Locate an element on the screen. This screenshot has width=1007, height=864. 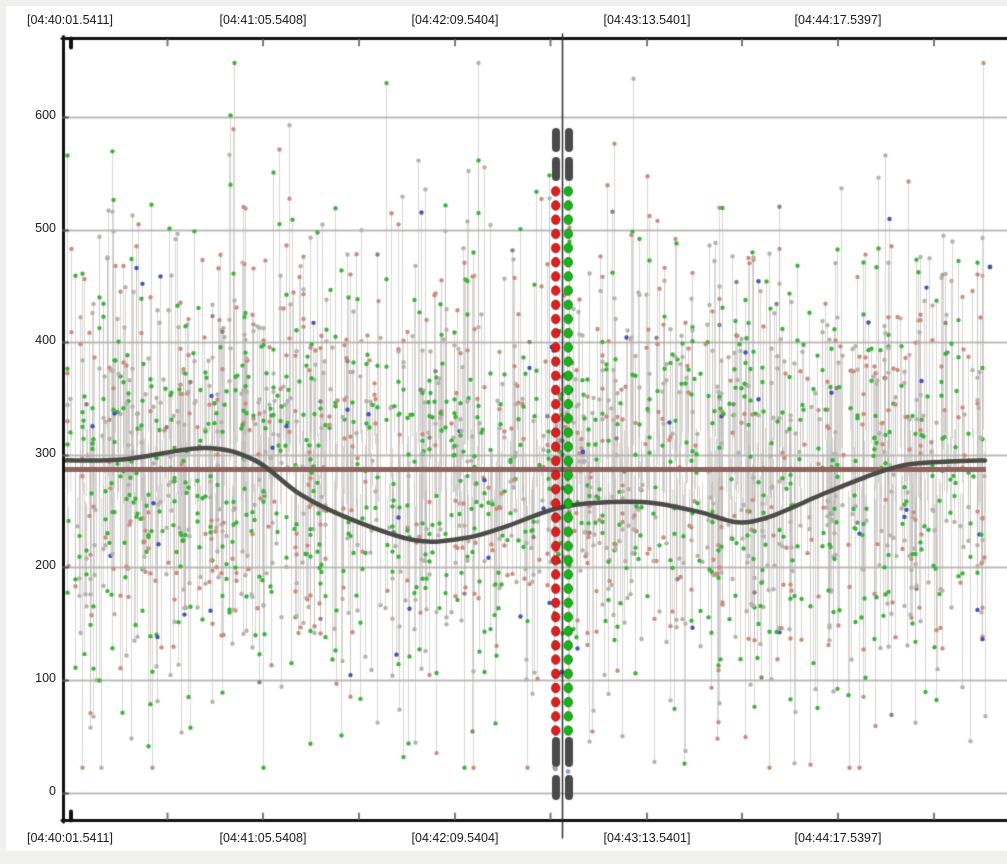
y-axis-label: 100 is located at coordinates (45, 678).